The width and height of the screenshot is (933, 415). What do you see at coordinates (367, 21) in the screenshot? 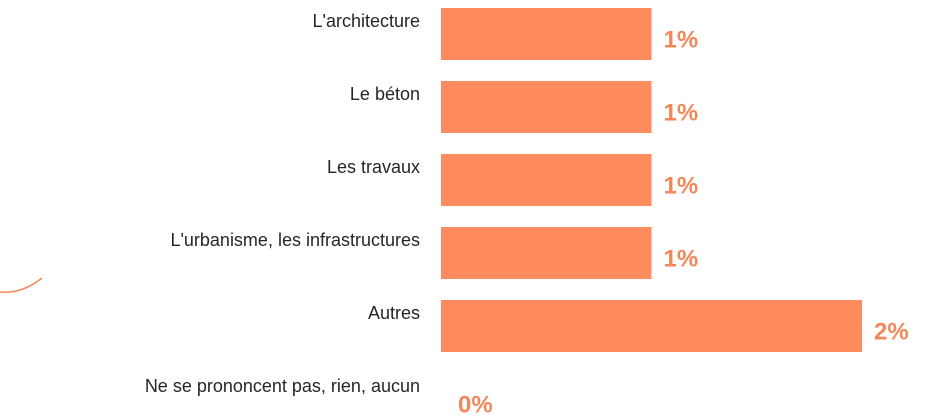
I see `category-label: L'architecture` at bounding box center [367, 21].